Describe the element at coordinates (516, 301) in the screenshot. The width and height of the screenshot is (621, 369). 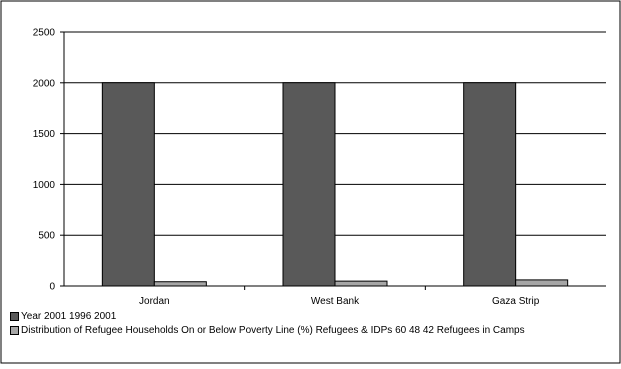
I see `x-tick-label: Gaza Strip` at that location.